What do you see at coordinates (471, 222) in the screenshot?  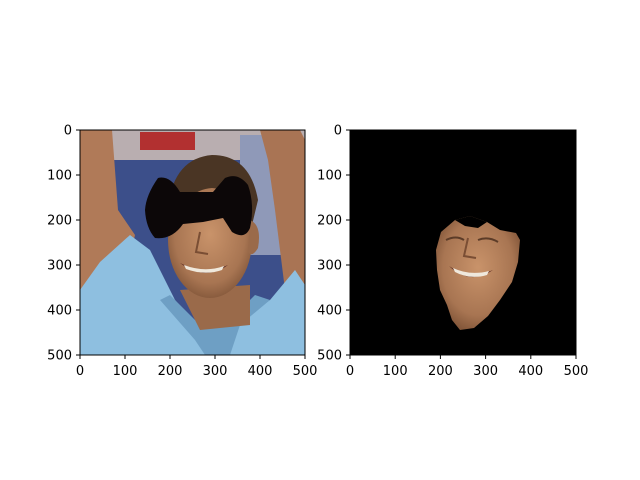 I see `segment-hair-gap` at bounding box center [471, 222].